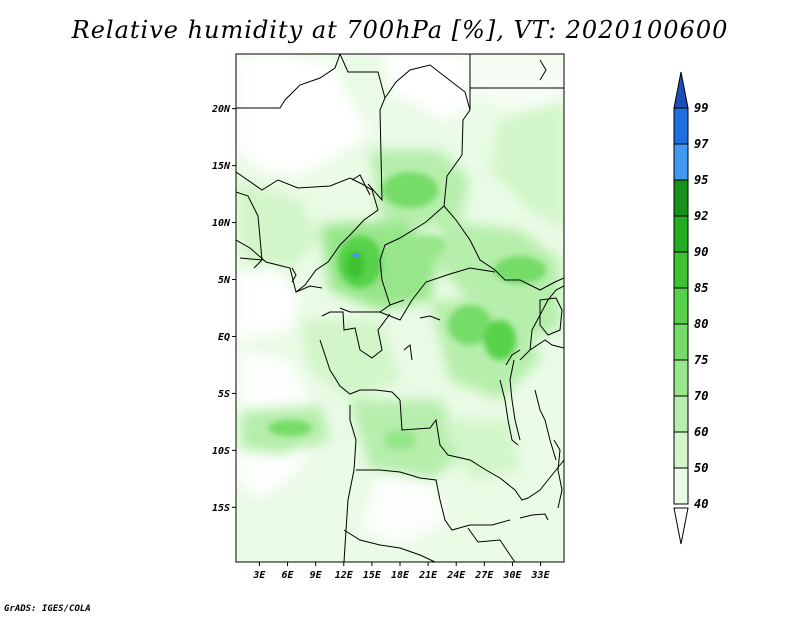  What do you see at coordinates (701, 144) in the screenshot?
I see `colorbar-label: 97` at bounding box center [701, 144].